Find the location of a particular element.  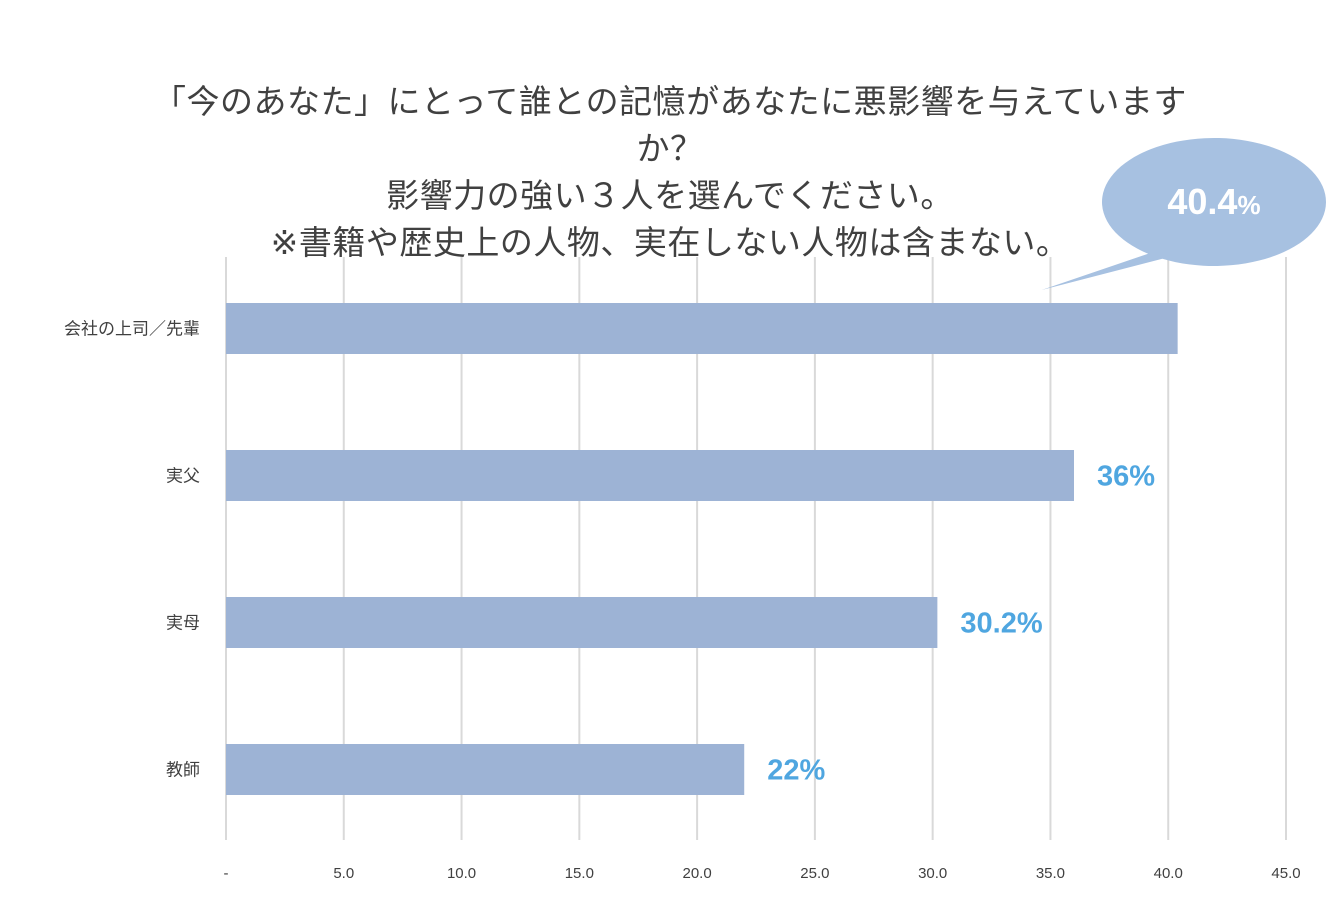

data-label: 22% is located at coordinates (796, 771).